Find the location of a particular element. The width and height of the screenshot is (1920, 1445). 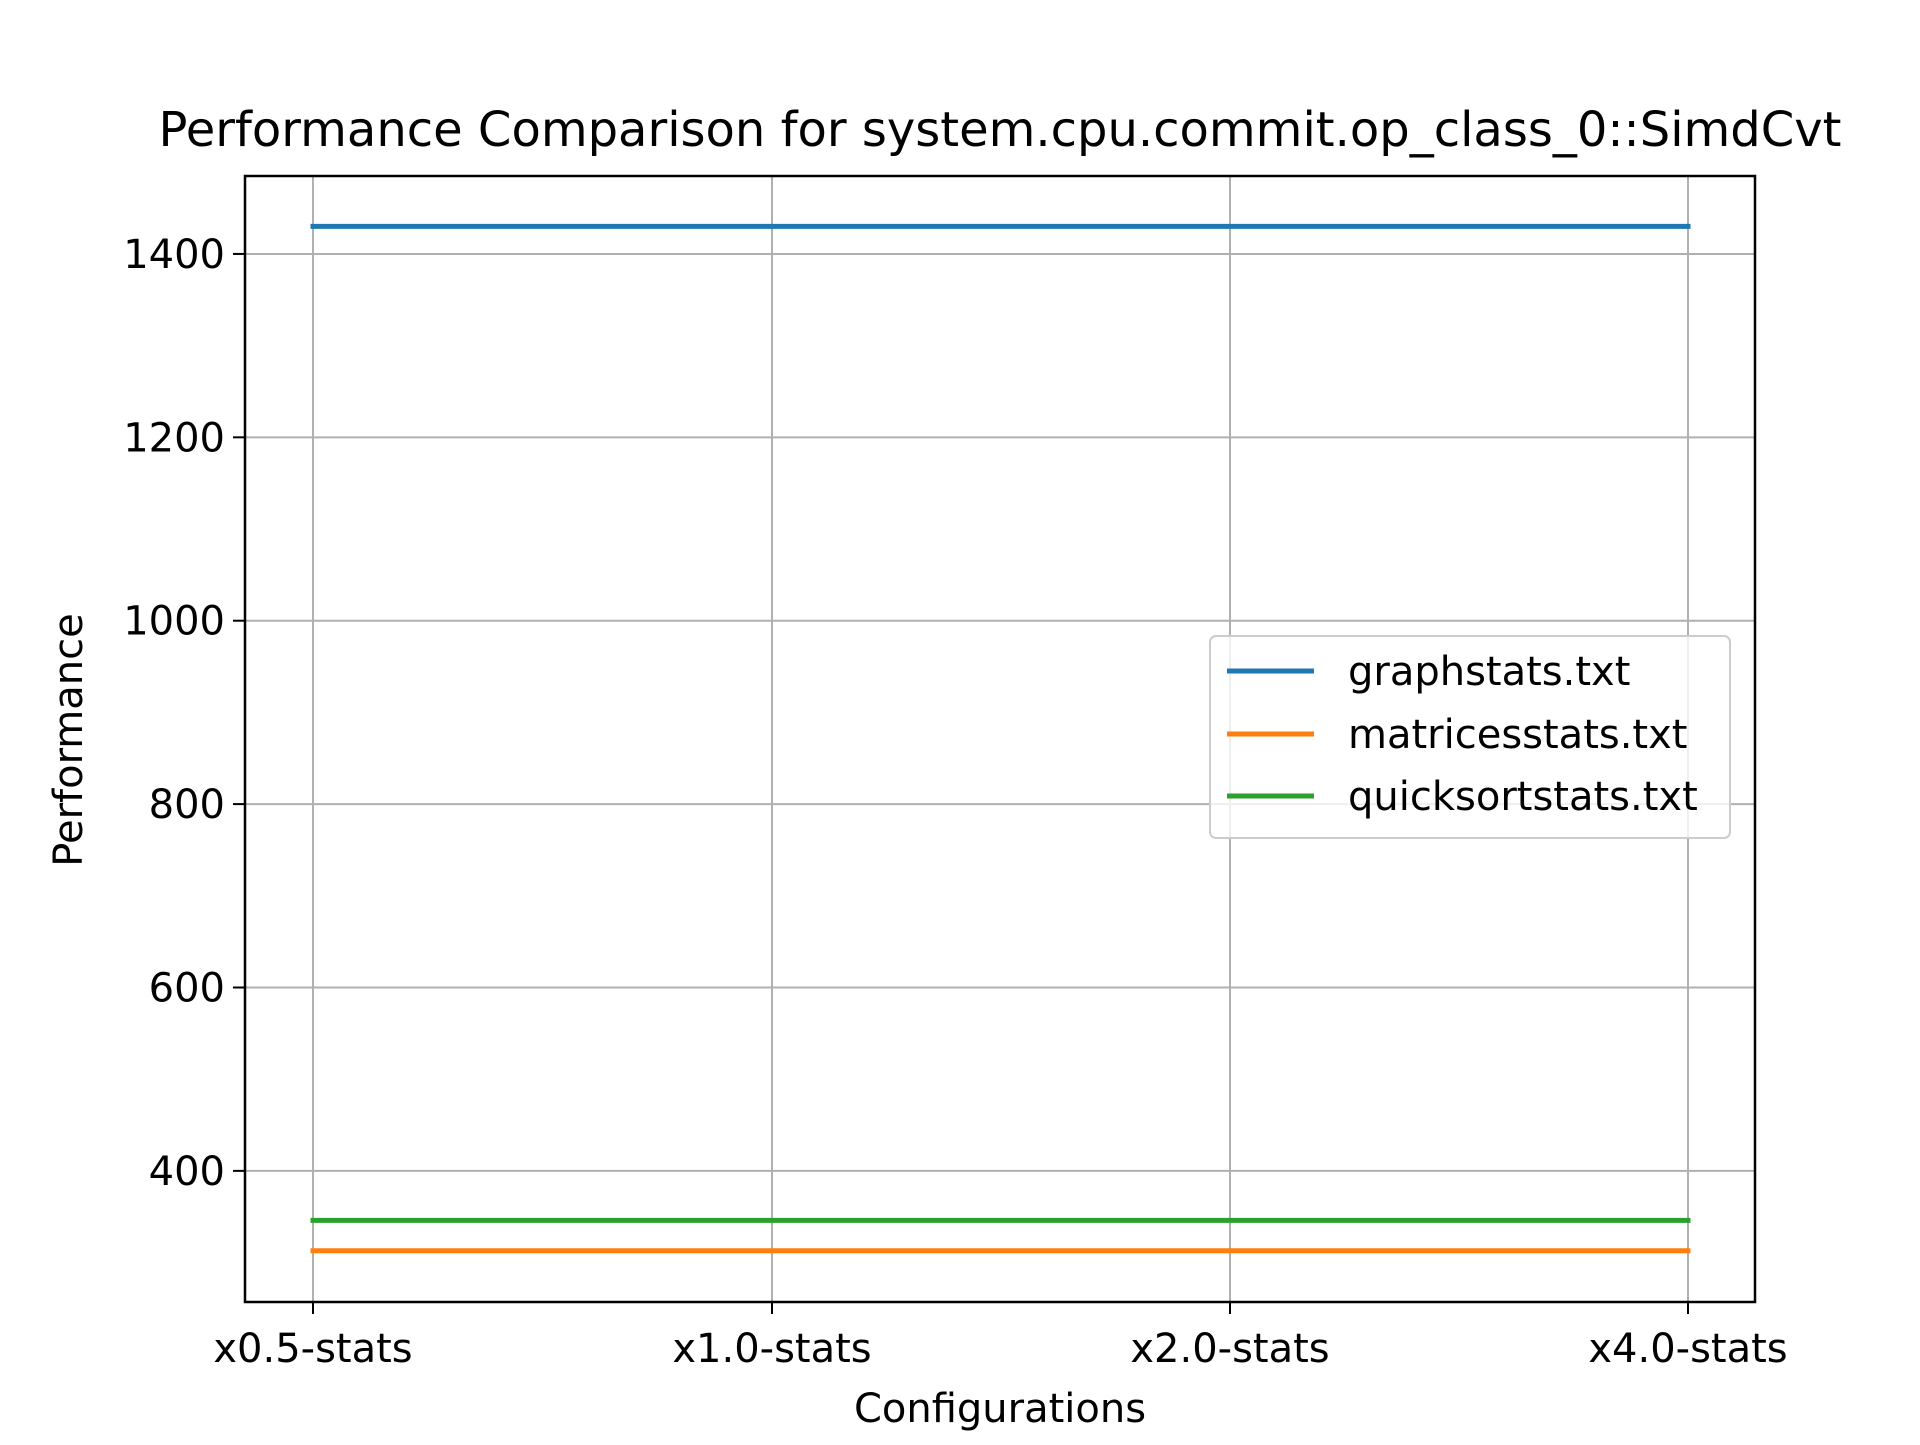

legend-box is located at coordinates (1470, 737).